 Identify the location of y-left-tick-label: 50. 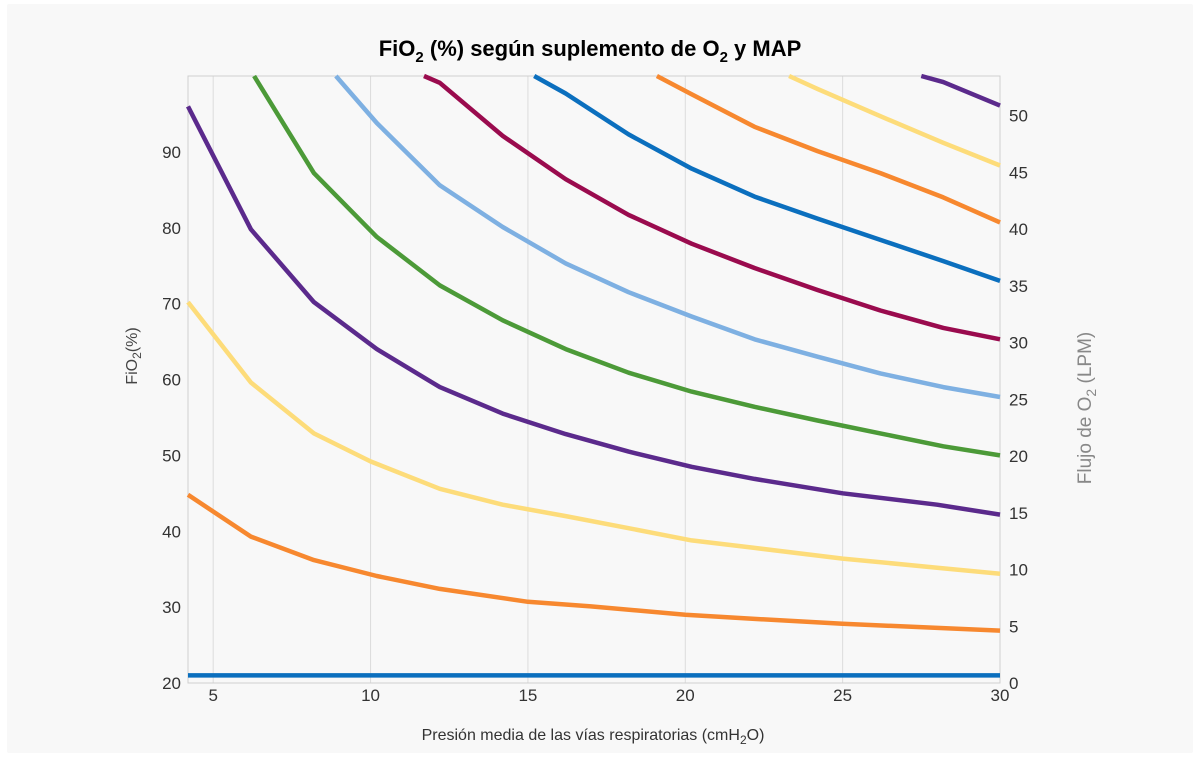
(171, 455).